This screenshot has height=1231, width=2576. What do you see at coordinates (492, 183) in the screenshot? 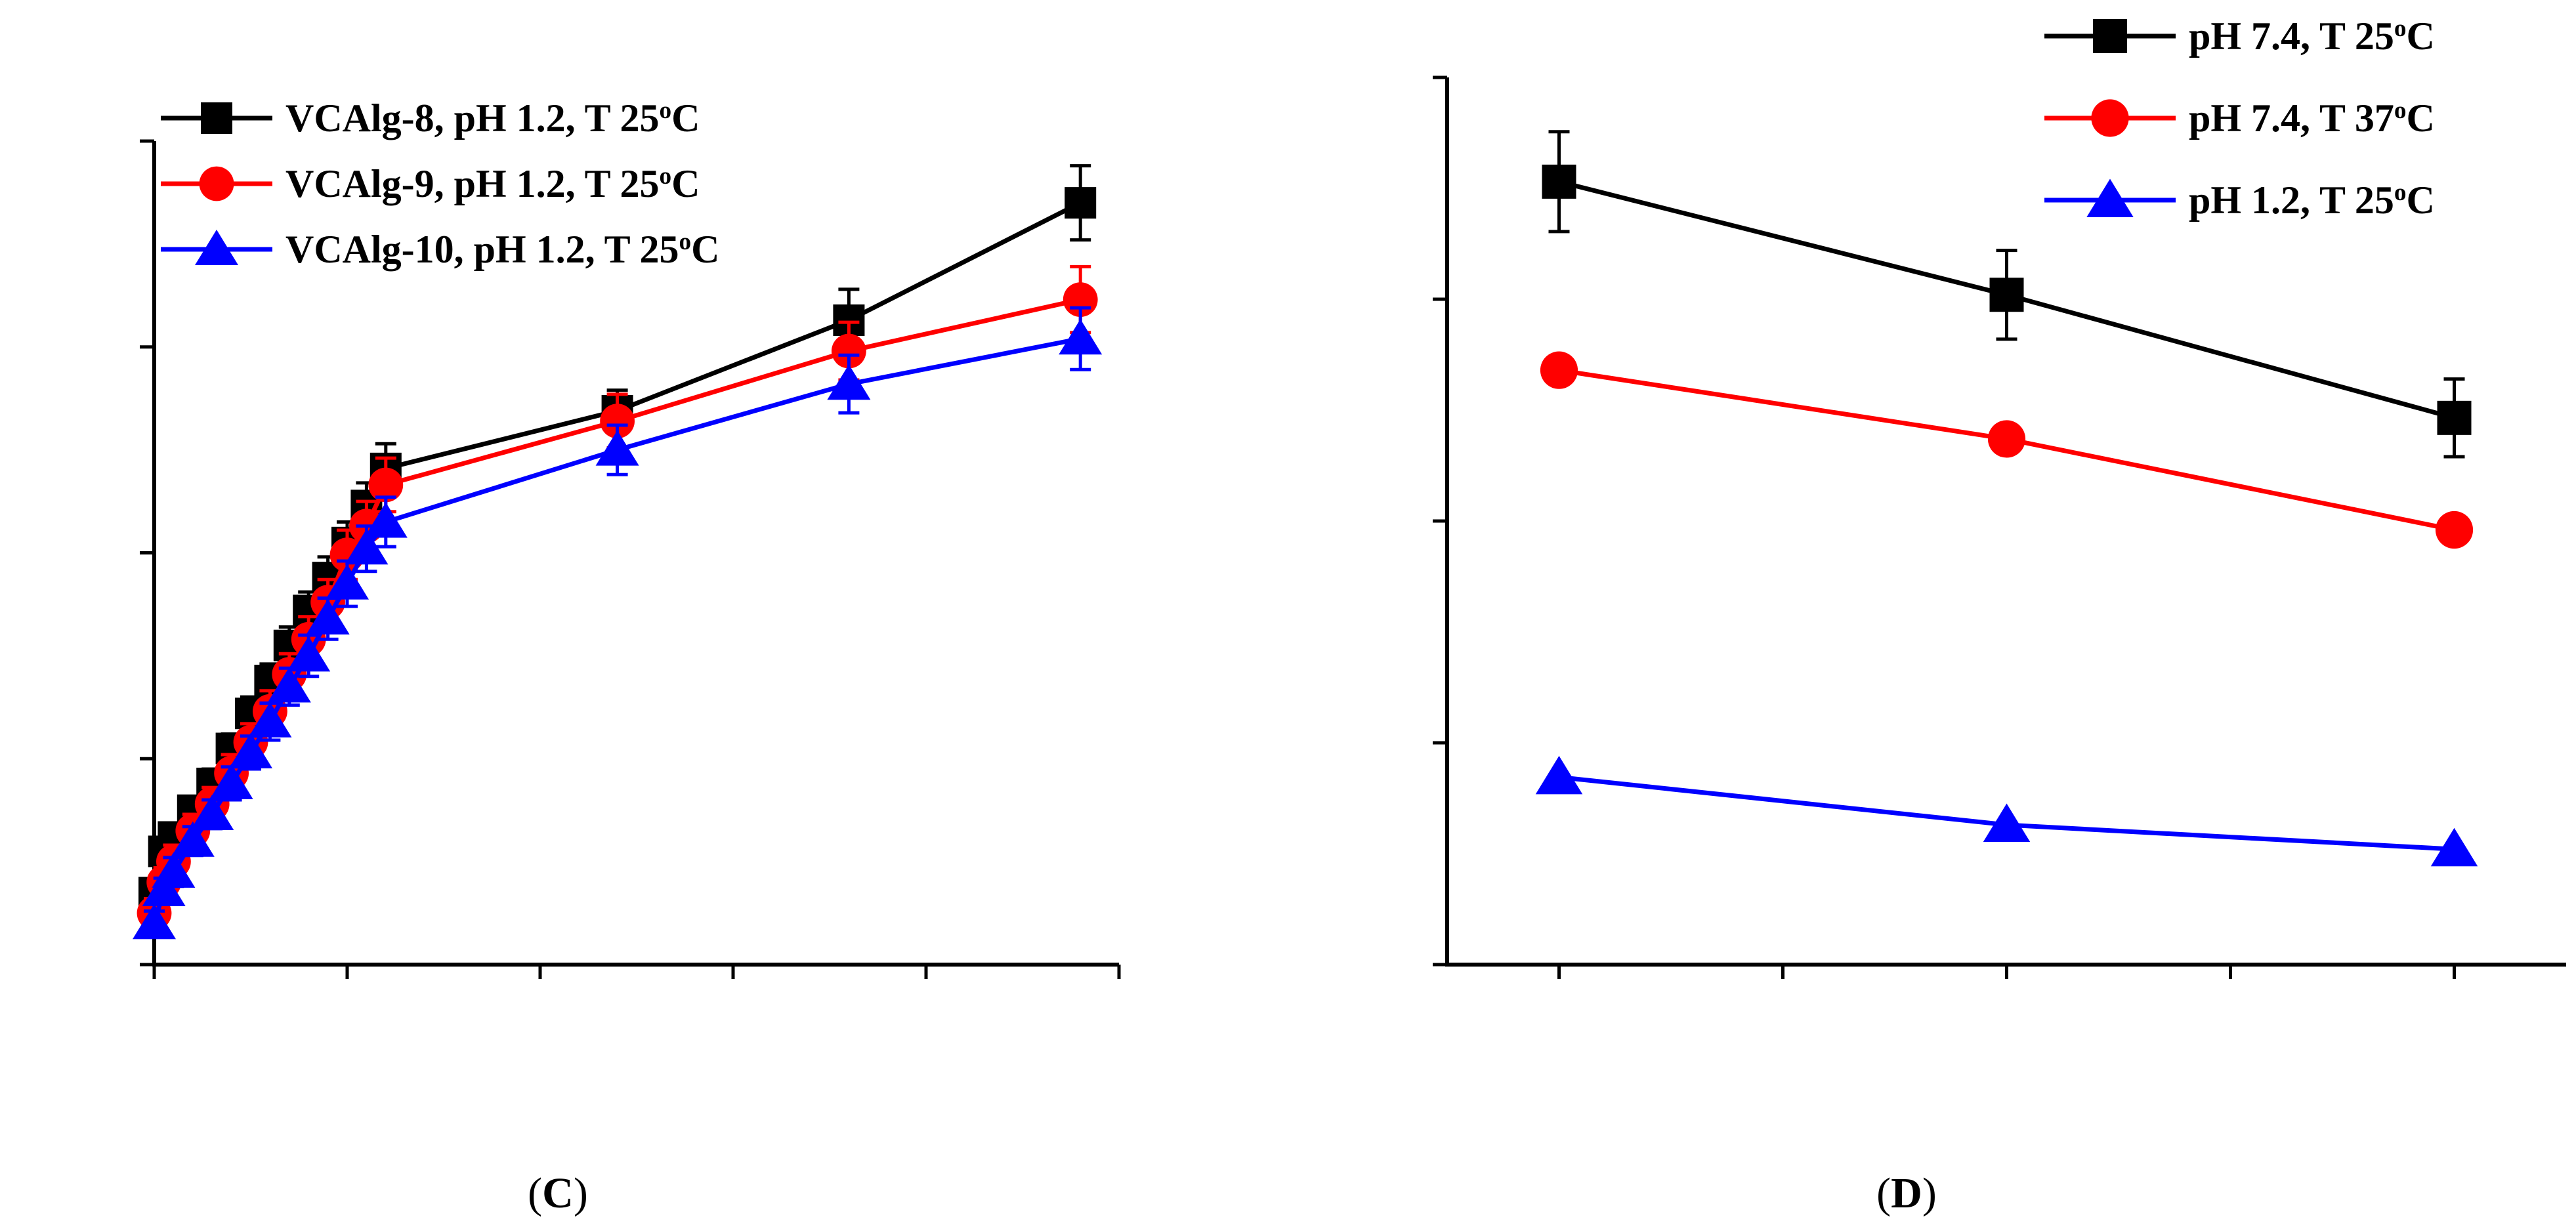
I see `legend-label: VCAlg-9, pH 1.2, T 25oC` at bounding box center [492, 183].